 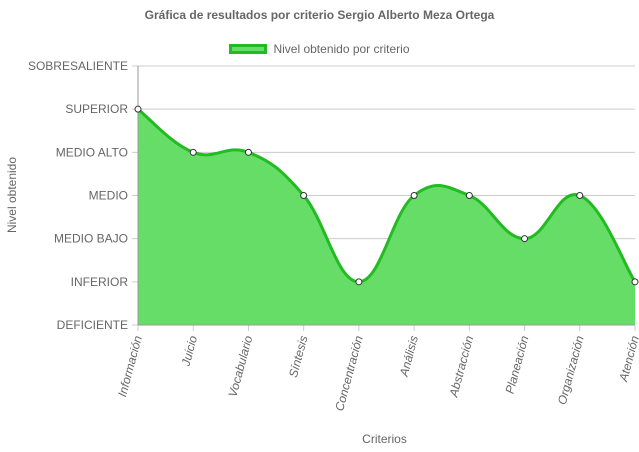 What do you see at coordinates (96, 109) in the screenshot?
I see `y-tick-label: SUPERIOR` at bounding box center [96, 109].